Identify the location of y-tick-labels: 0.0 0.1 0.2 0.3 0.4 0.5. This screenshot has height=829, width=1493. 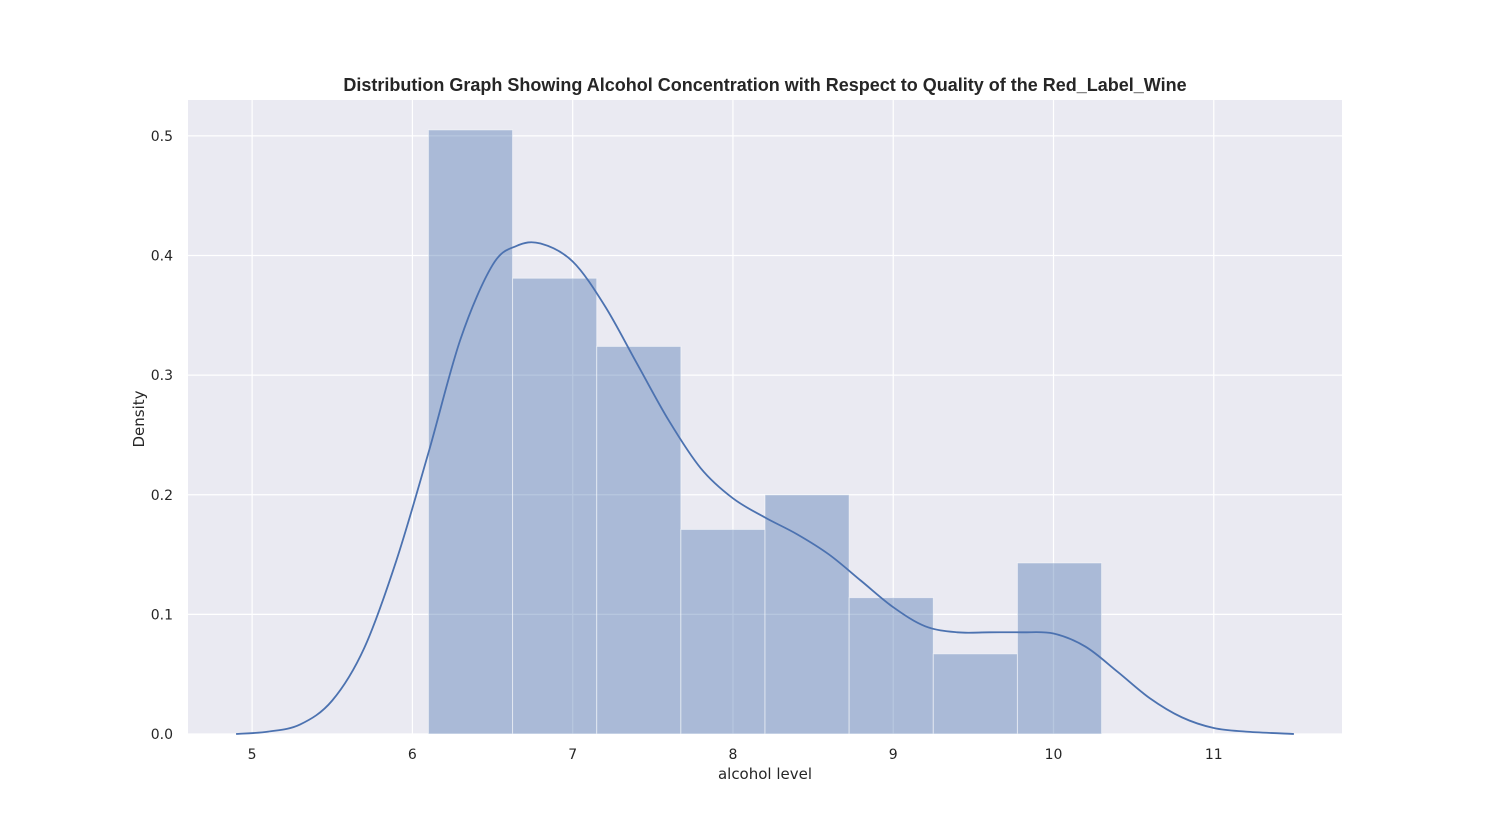
(162, 436).